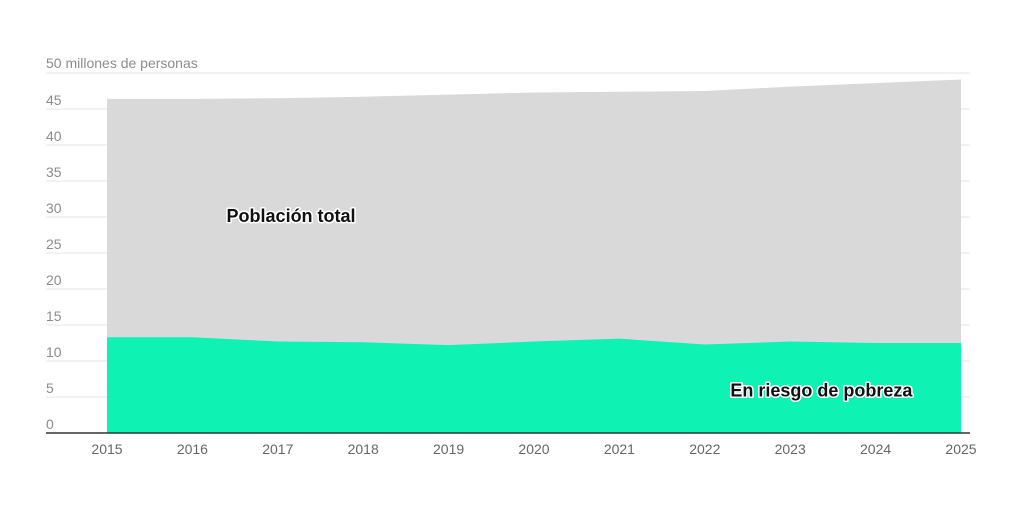  Describe the element at coordinates (875, 449) in the screenshot. I see `x-tick-label: 2024` at that location.